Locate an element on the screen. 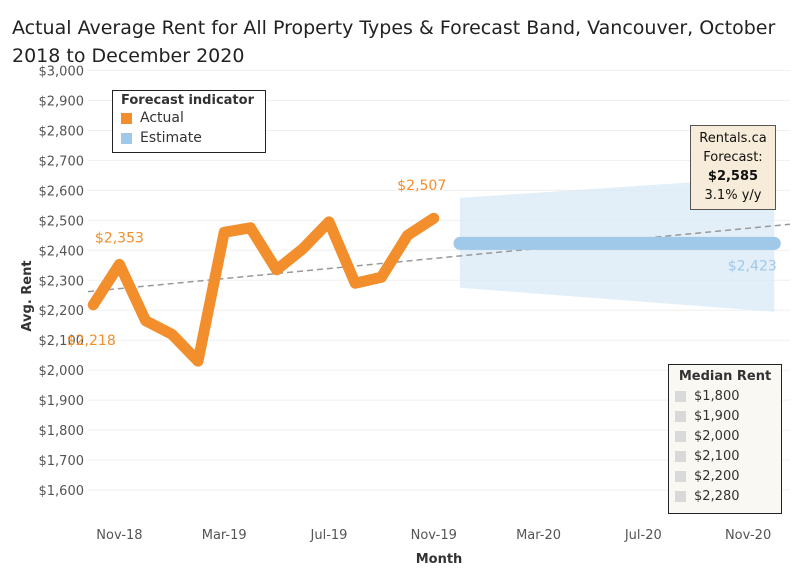  callout-line1: Rentals.ca is located at coordinates (733, 138).